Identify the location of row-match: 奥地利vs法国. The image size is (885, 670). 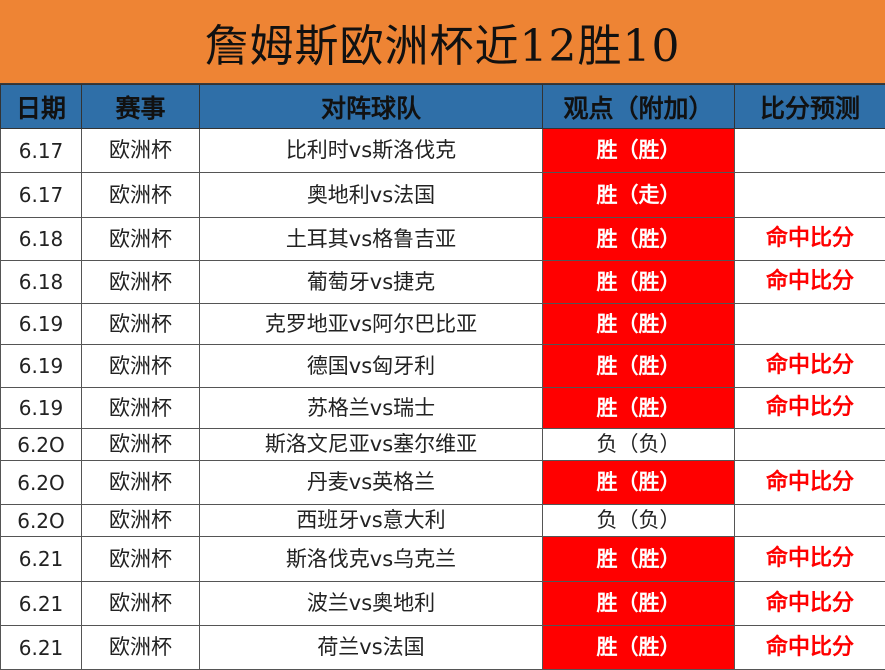
(371, 195).